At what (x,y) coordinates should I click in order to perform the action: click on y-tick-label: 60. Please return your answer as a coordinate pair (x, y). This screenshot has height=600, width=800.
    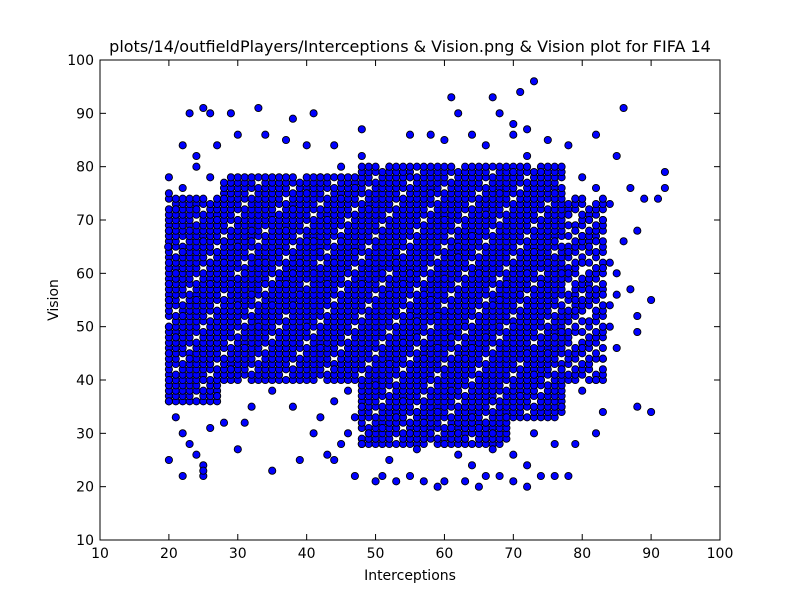
    Looking at the image, I should click on (85, 274).